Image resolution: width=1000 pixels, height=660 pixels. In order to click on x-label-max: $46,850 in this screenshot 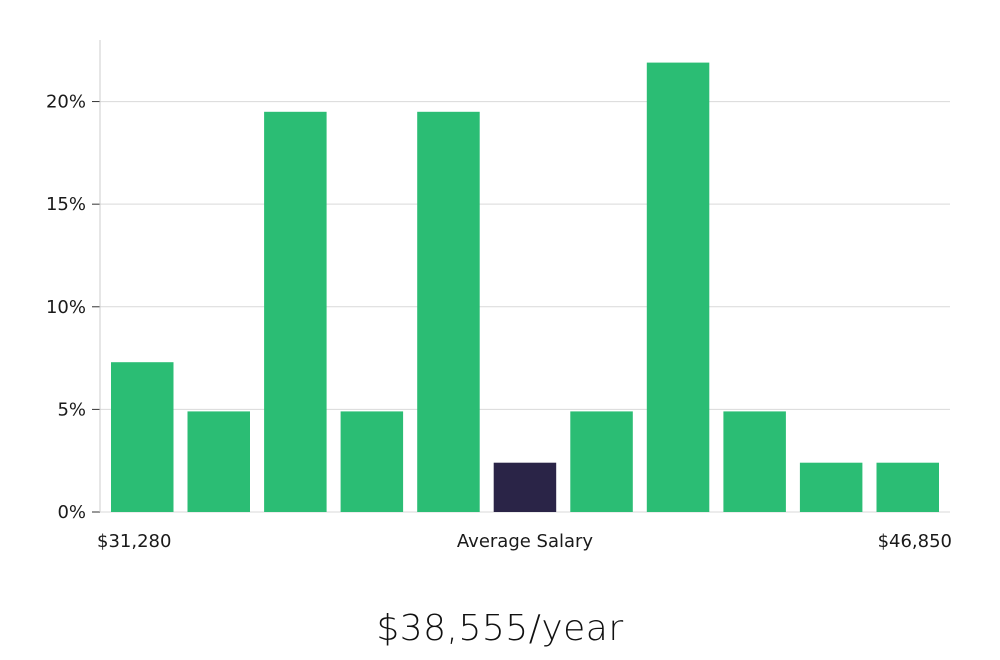, I will do `click(915, 541)`.